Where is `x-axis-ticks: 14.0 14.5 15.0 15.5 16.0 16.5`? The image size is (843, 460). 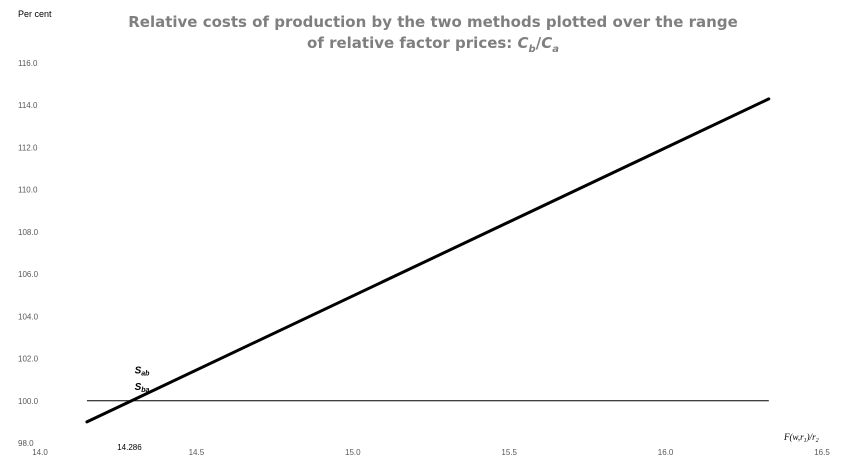 x-axis-ticks: 14.0 14.5 15.0 15.5 16.0 16.5 is located at coordinates (431, 452).